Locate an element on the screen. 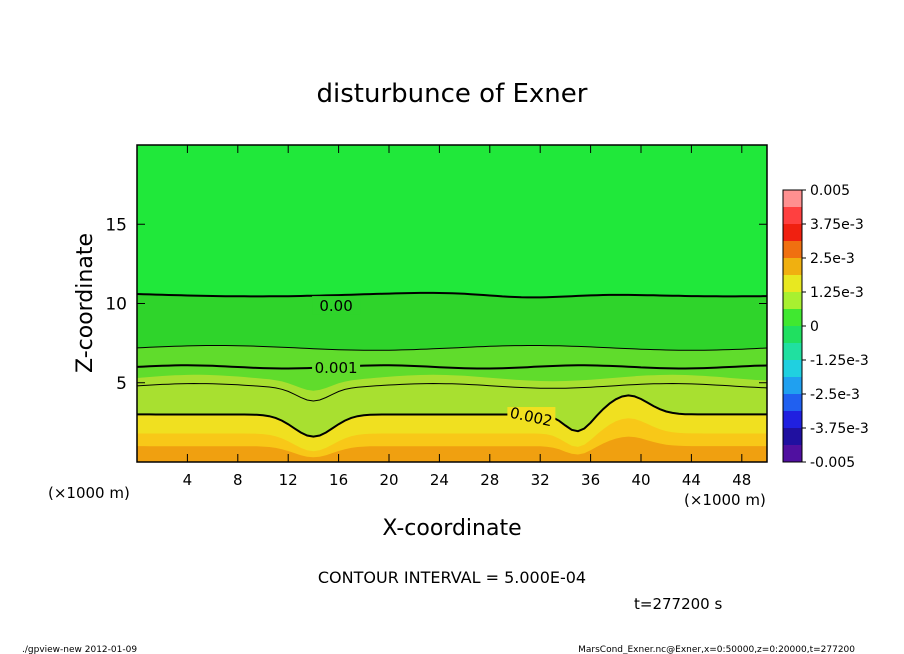 This screenshot has height=654, width=904. x-tick-label: 40 is located at coordinates (640, 480).